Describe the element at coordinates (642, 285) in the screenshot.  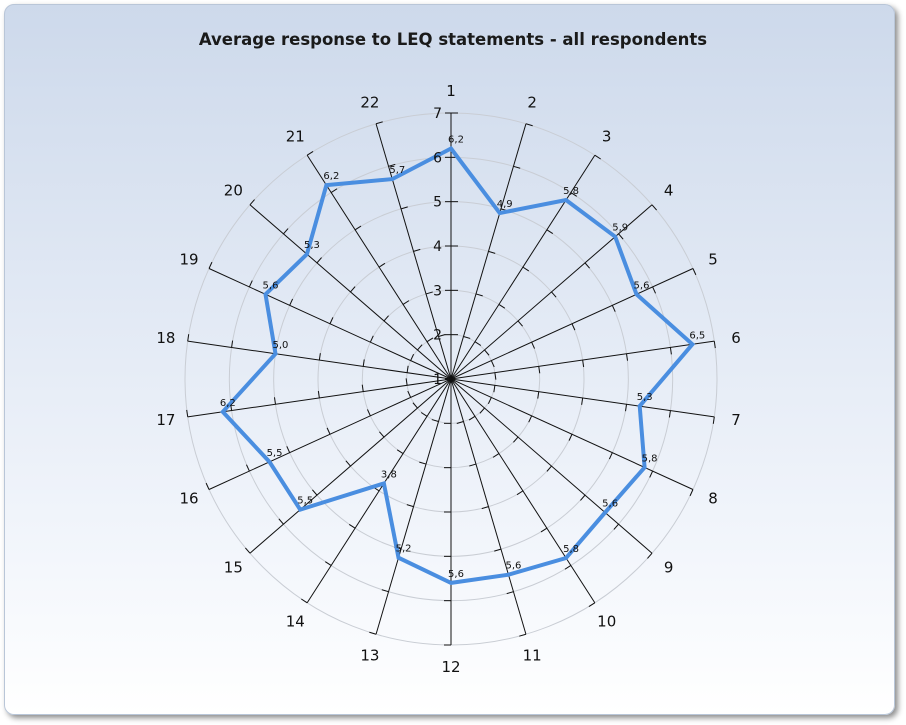
I see `value-label-5: 5,6` at that location.